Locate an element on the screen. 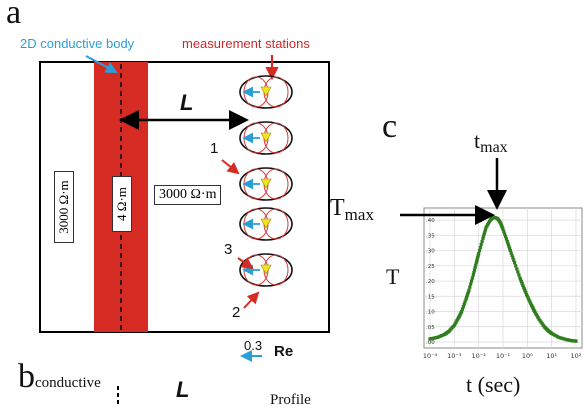 Image resolution: width=587 pixels, height=409 pixels. x-tick-label: 10⁻³ is located at coordinates (454, 356).